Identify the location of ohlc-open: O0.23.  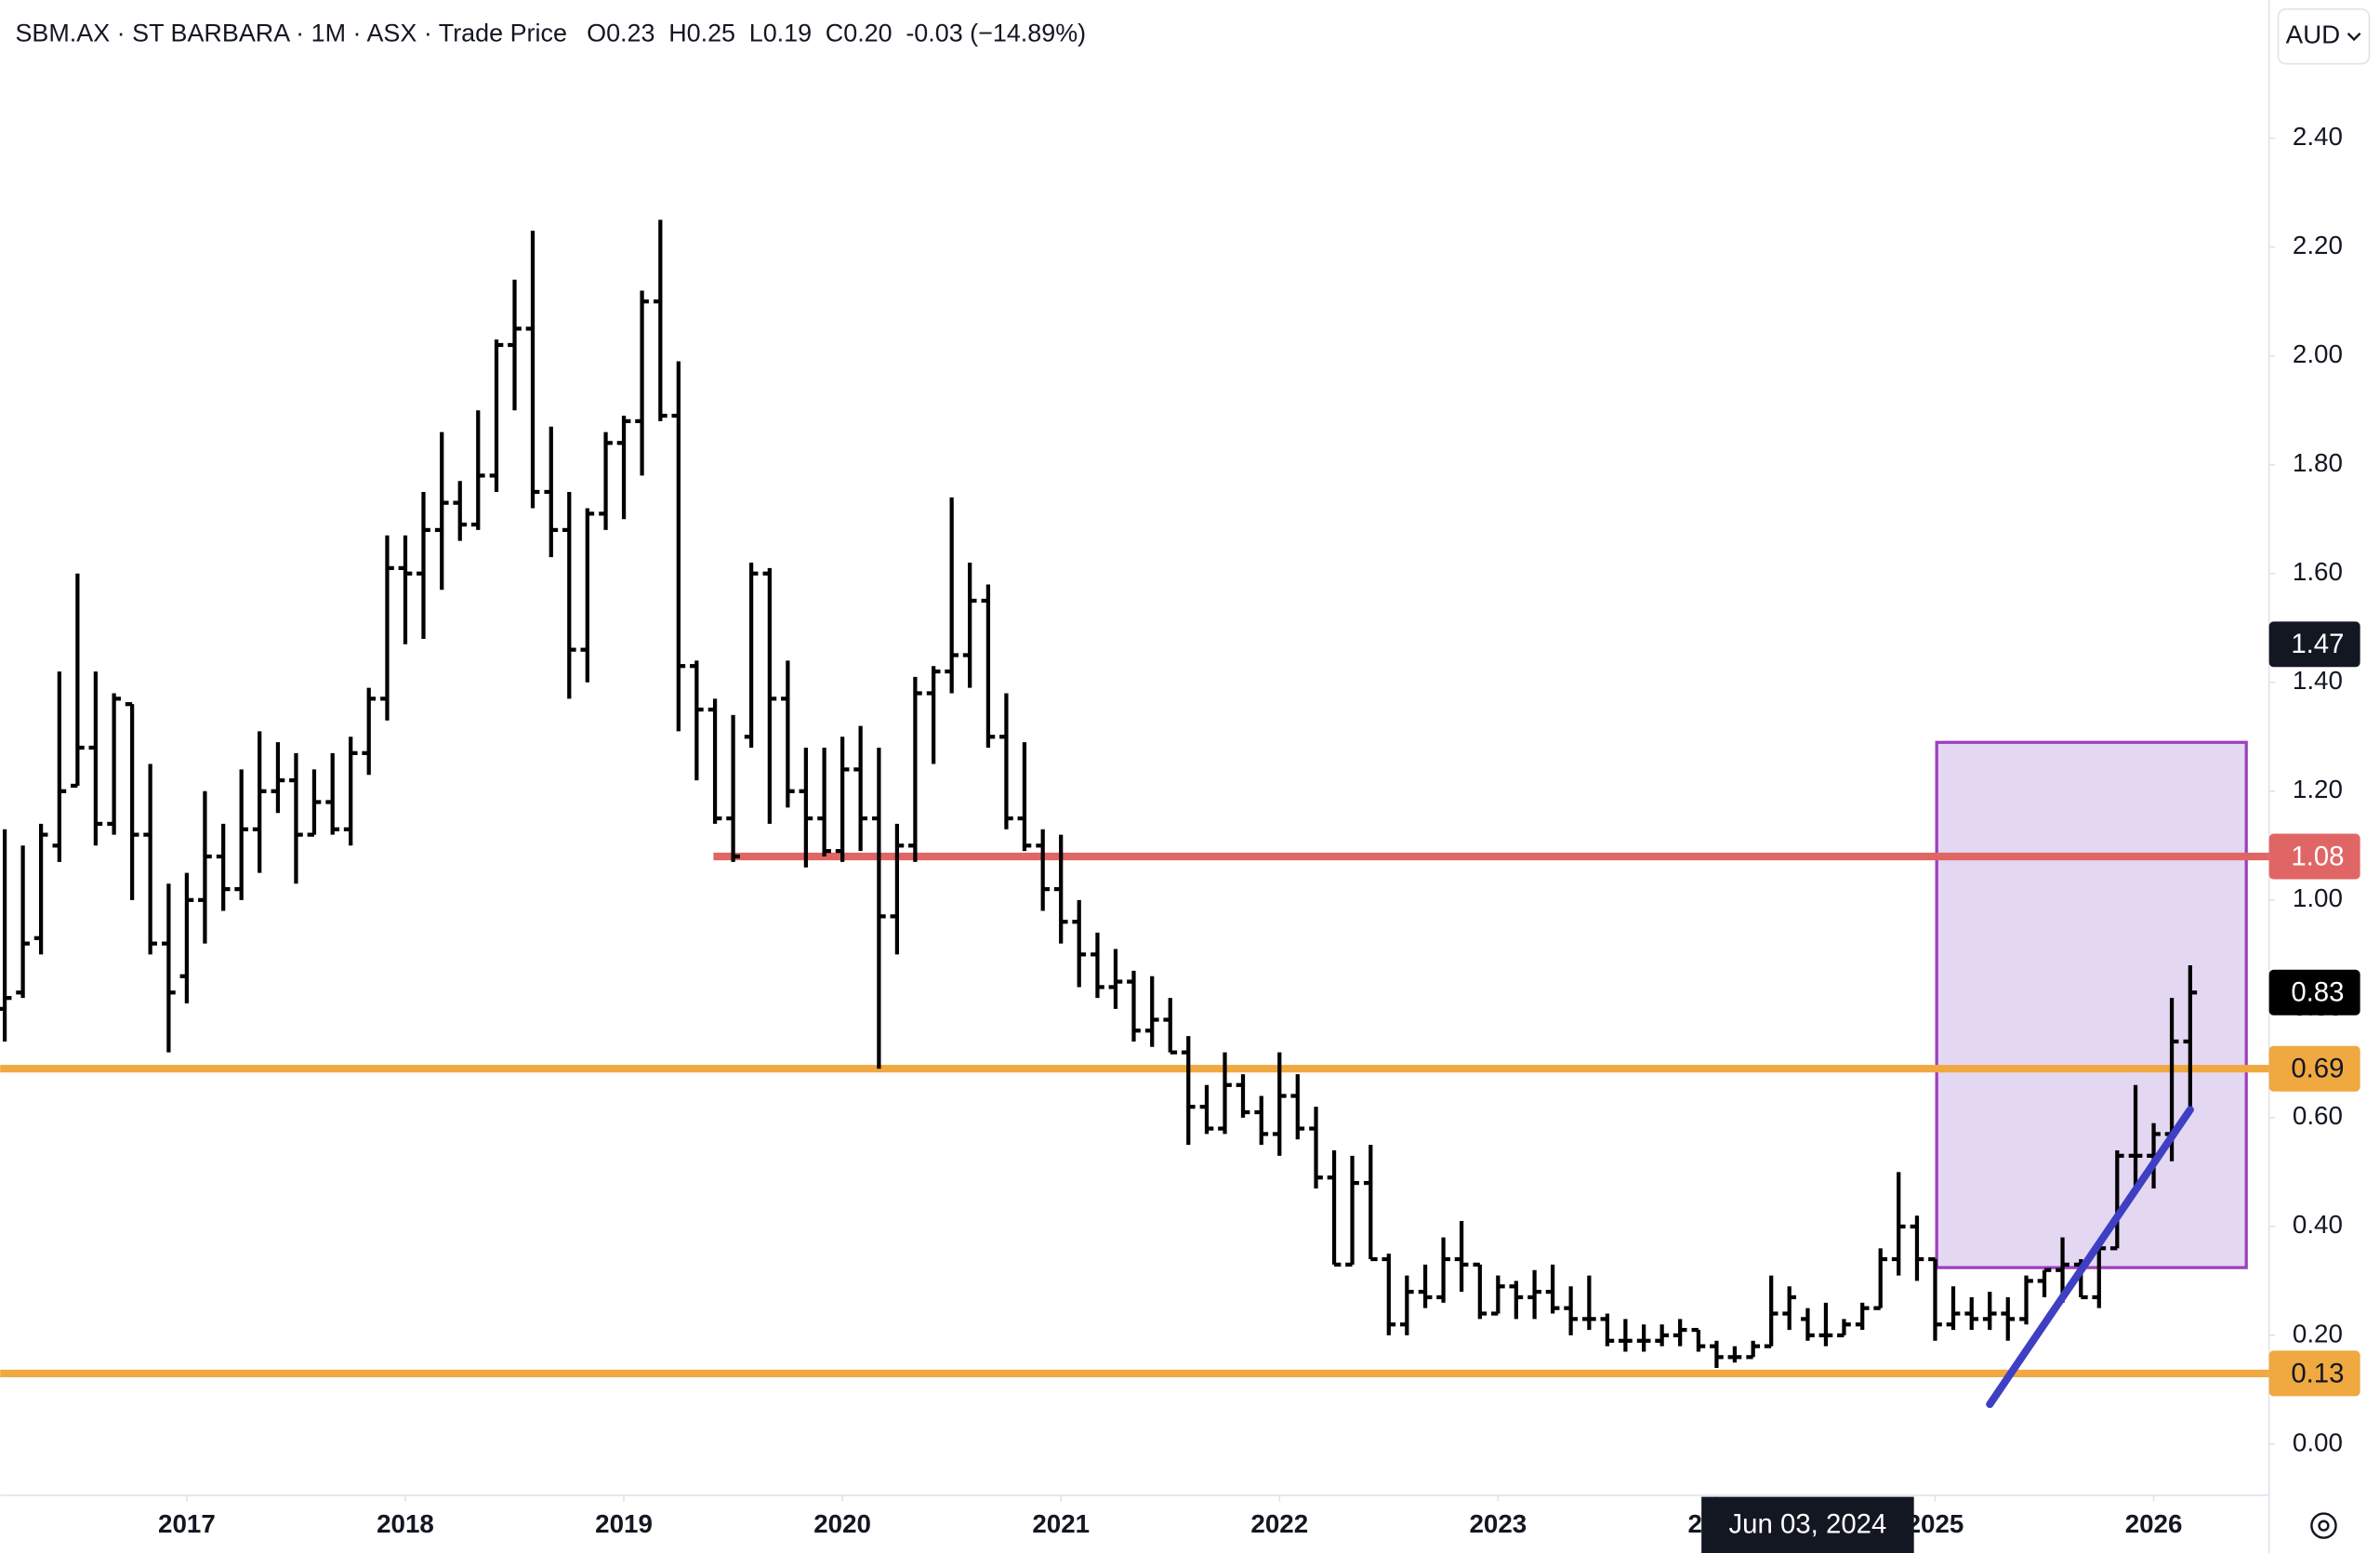
(620, 33).